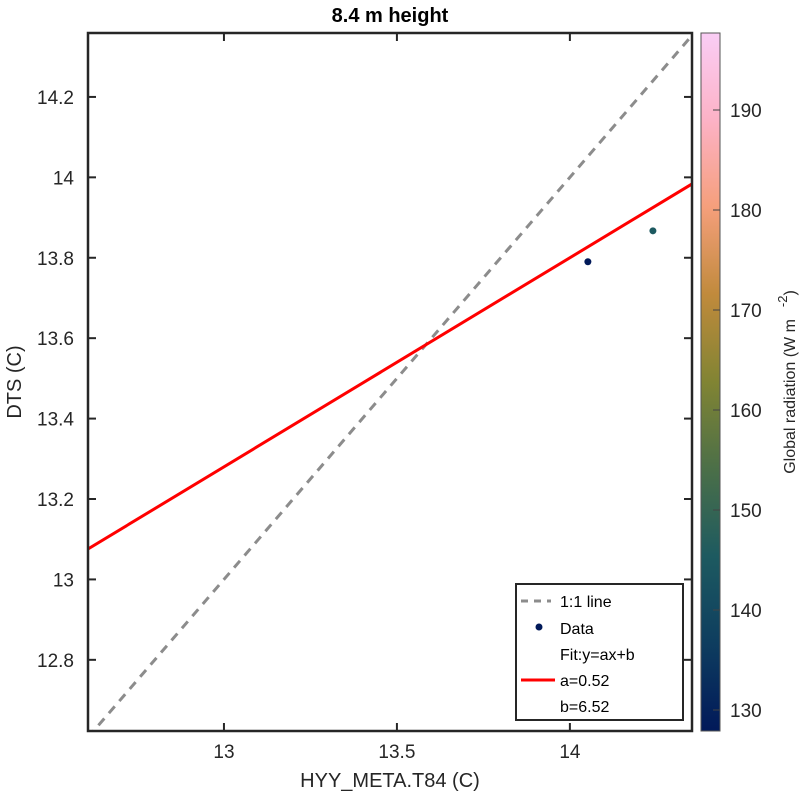 Image resolution: width=800 pixels, height=800 pixels. Describe the element at coordinates (584, 707) in the screenshot. I see `legend-b-label: b=6.52` at that location.